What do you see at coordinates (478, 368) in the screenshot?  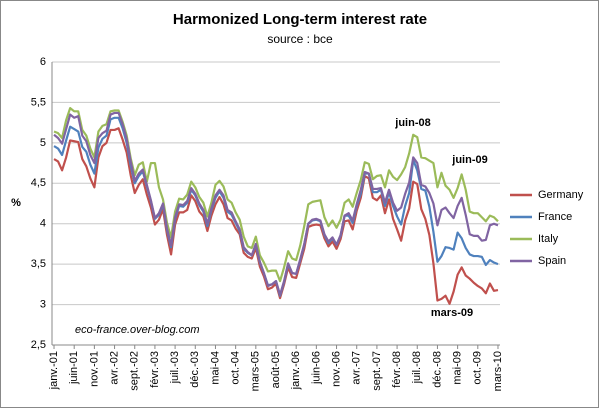 I see `x-tick-label: oct.-09` at bounding box center [478, 368].